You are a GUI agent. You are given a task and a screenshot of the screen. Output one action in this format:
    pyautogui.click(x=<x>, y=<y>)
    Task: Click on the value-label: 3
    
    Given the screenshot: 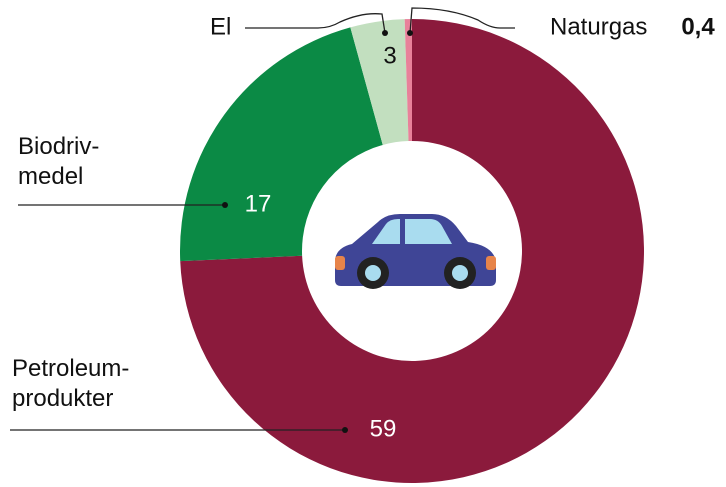 What is the action you would take?
    pyautogui.click(x=389, y=55)
    